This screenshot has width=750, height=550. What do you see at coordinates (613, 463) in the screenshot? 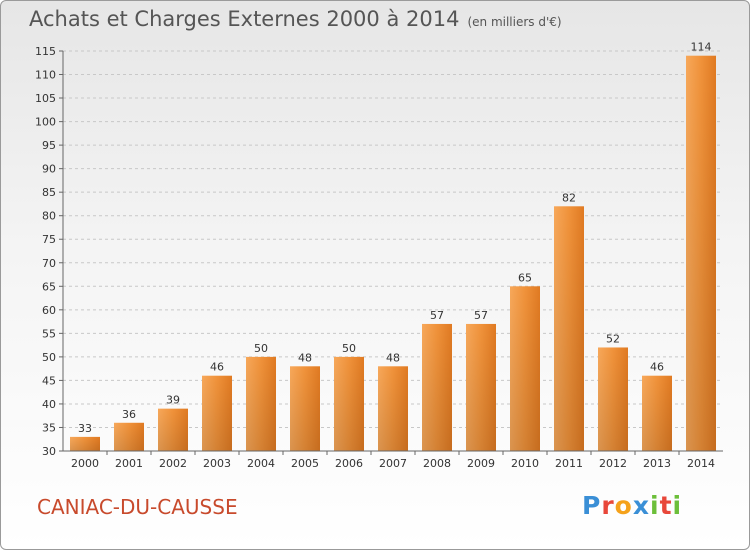
I see `x-tick-label: 2012` at bounding box center [613, 463].